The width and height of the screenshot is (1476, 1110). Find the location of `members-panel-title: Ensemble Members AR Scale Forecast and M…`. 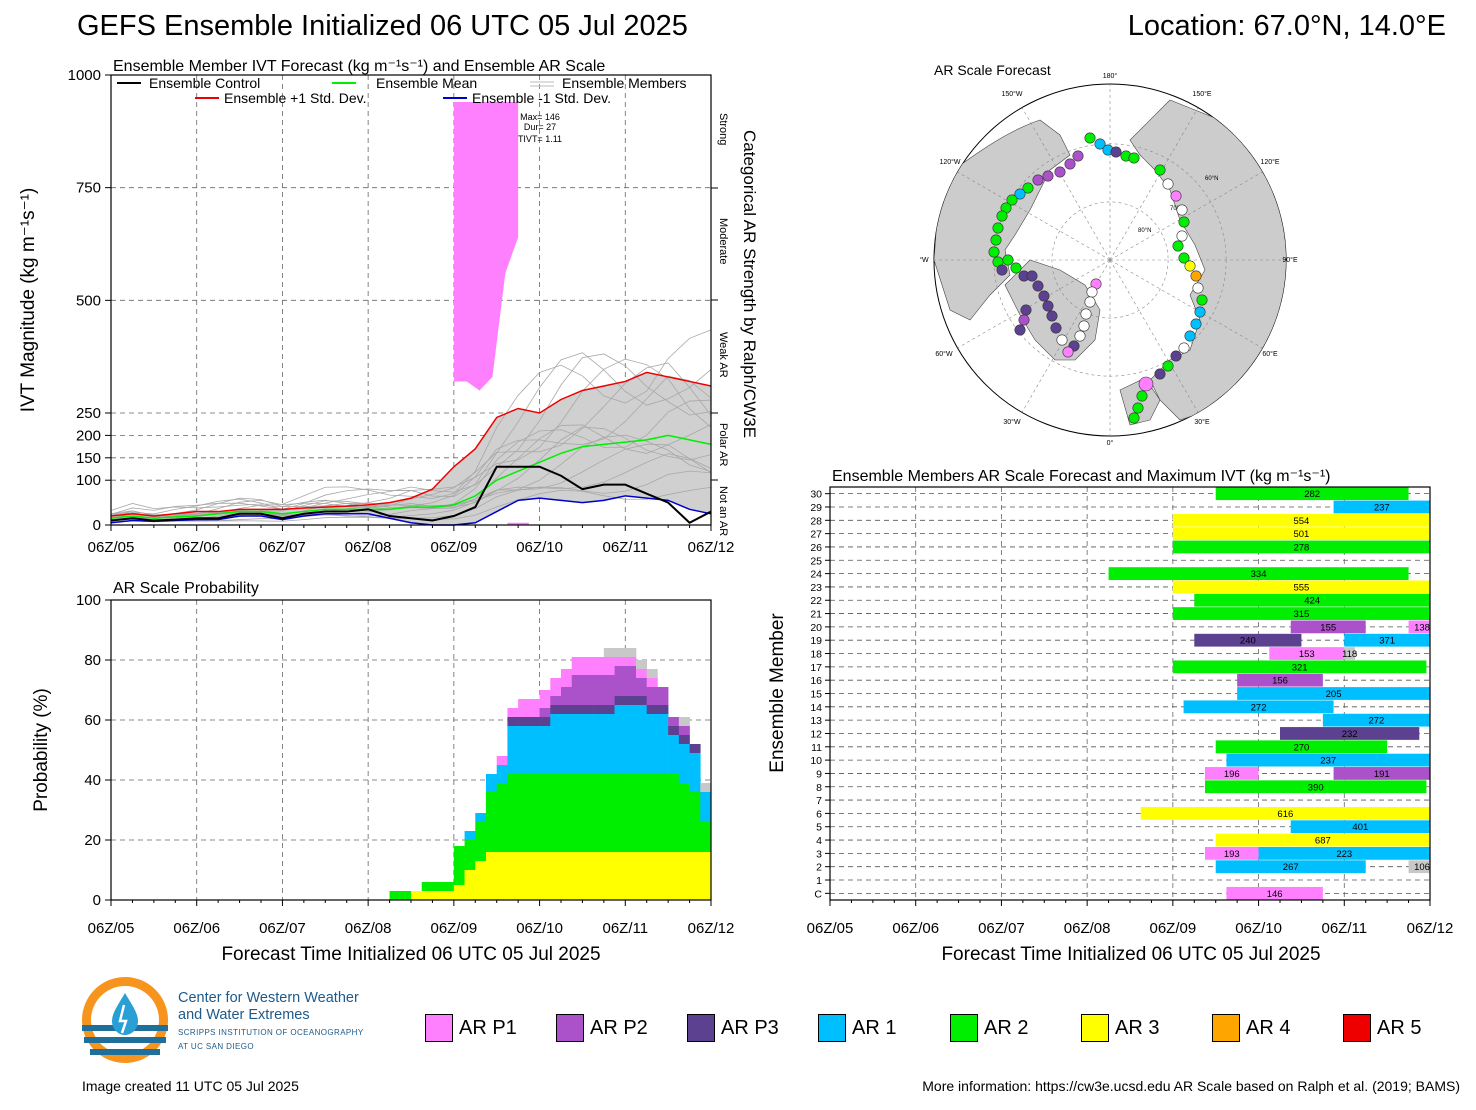

members-panel-title: Ensemble Members AR Scale Forecast and M… is located at coordinates (1081, 476).